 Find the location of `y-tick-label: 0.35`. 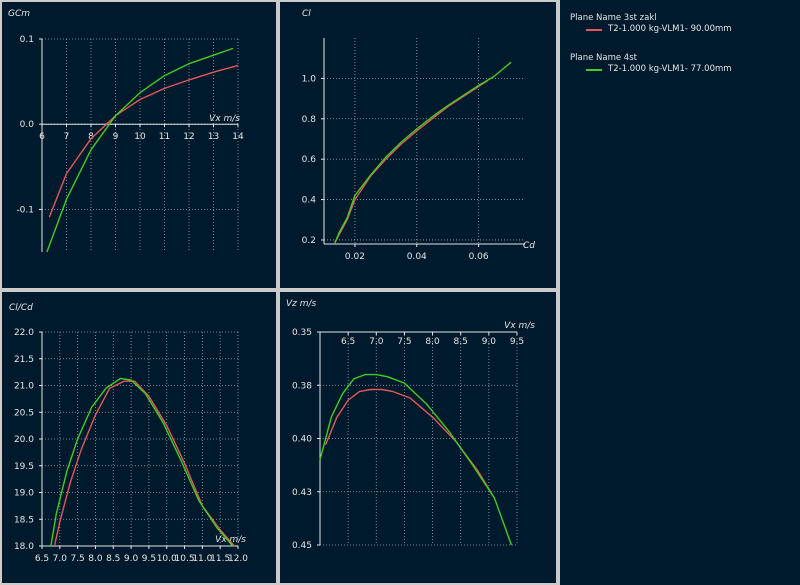

y-tick-label: 0.35 is located at coordinates (302, 333).